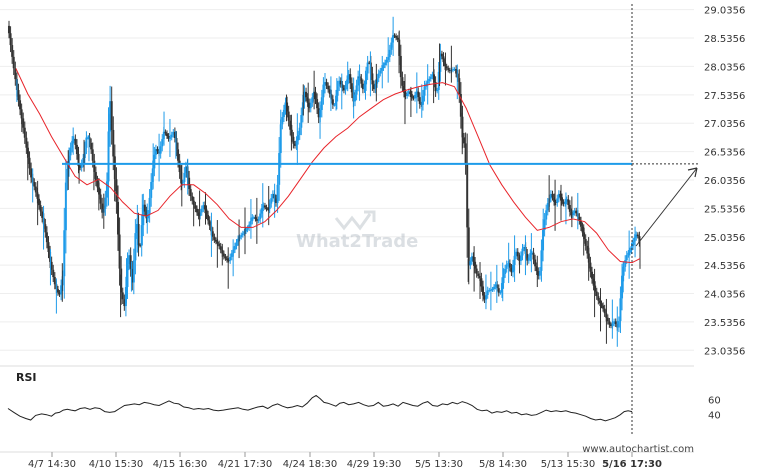 Image resolution: width=760 pixels, height=475 pixels. What do you see at coordinates (180, 464) in the screenshot?
I see `x-tick-label: 4/15 16:30` at bounding box center [180, 464].